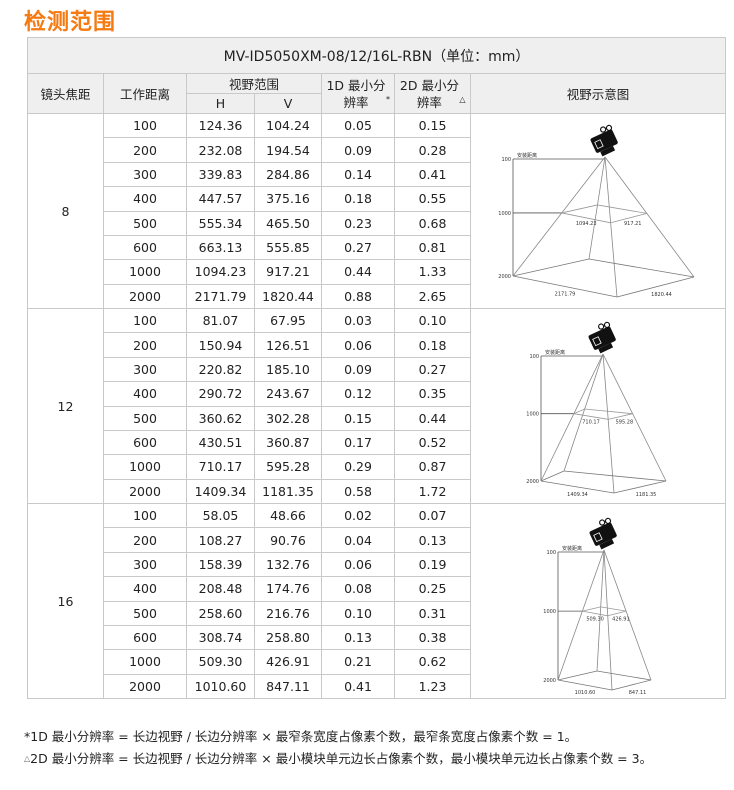 This screenshot has width=734, height=790. What do you see at coordinates (358, 174) in the screenshot?
I see `res-1d-cell: 0.14` at bounding box center [358, 174].